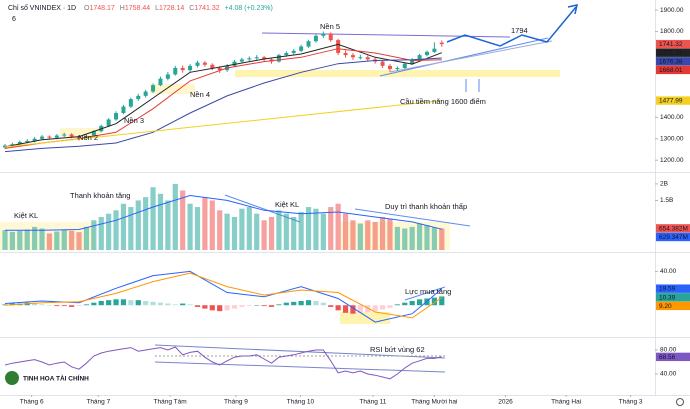 This screenshot has height=409, width=690. Describe the element at coordinates (672, 138) in the screenshot. I see `y-tick-label: 1300.00` at that location.